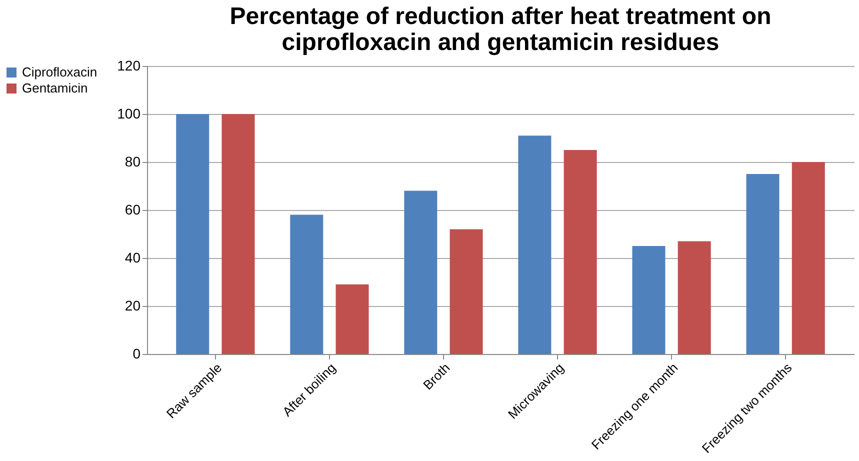  I want to click on legend-label: Ciprofloxacin, so click(60, 72).